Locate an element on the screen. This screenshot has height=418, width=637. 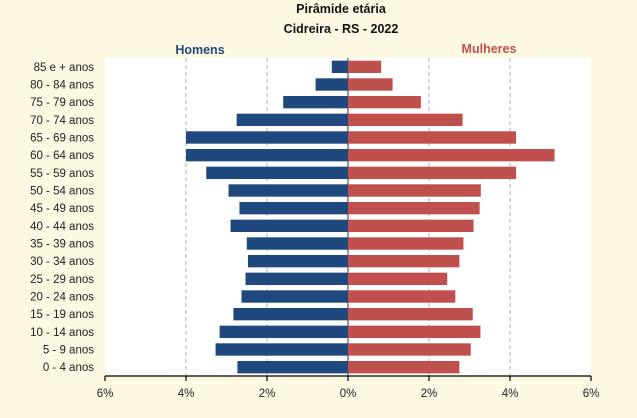
category-label: 35 - 39 anos is located at coordinates (62, 245).